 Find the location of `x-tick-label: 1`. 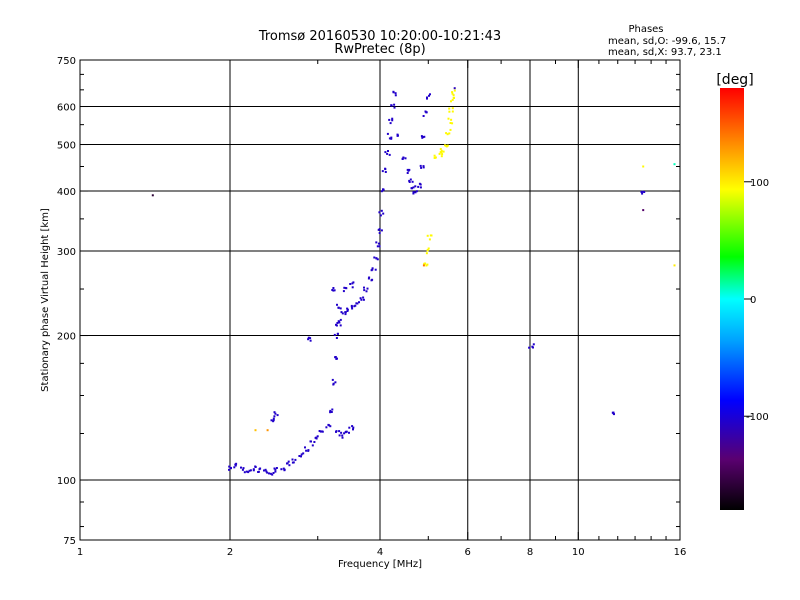

x-tick-label: 1 is located at coordinates (80, 552).